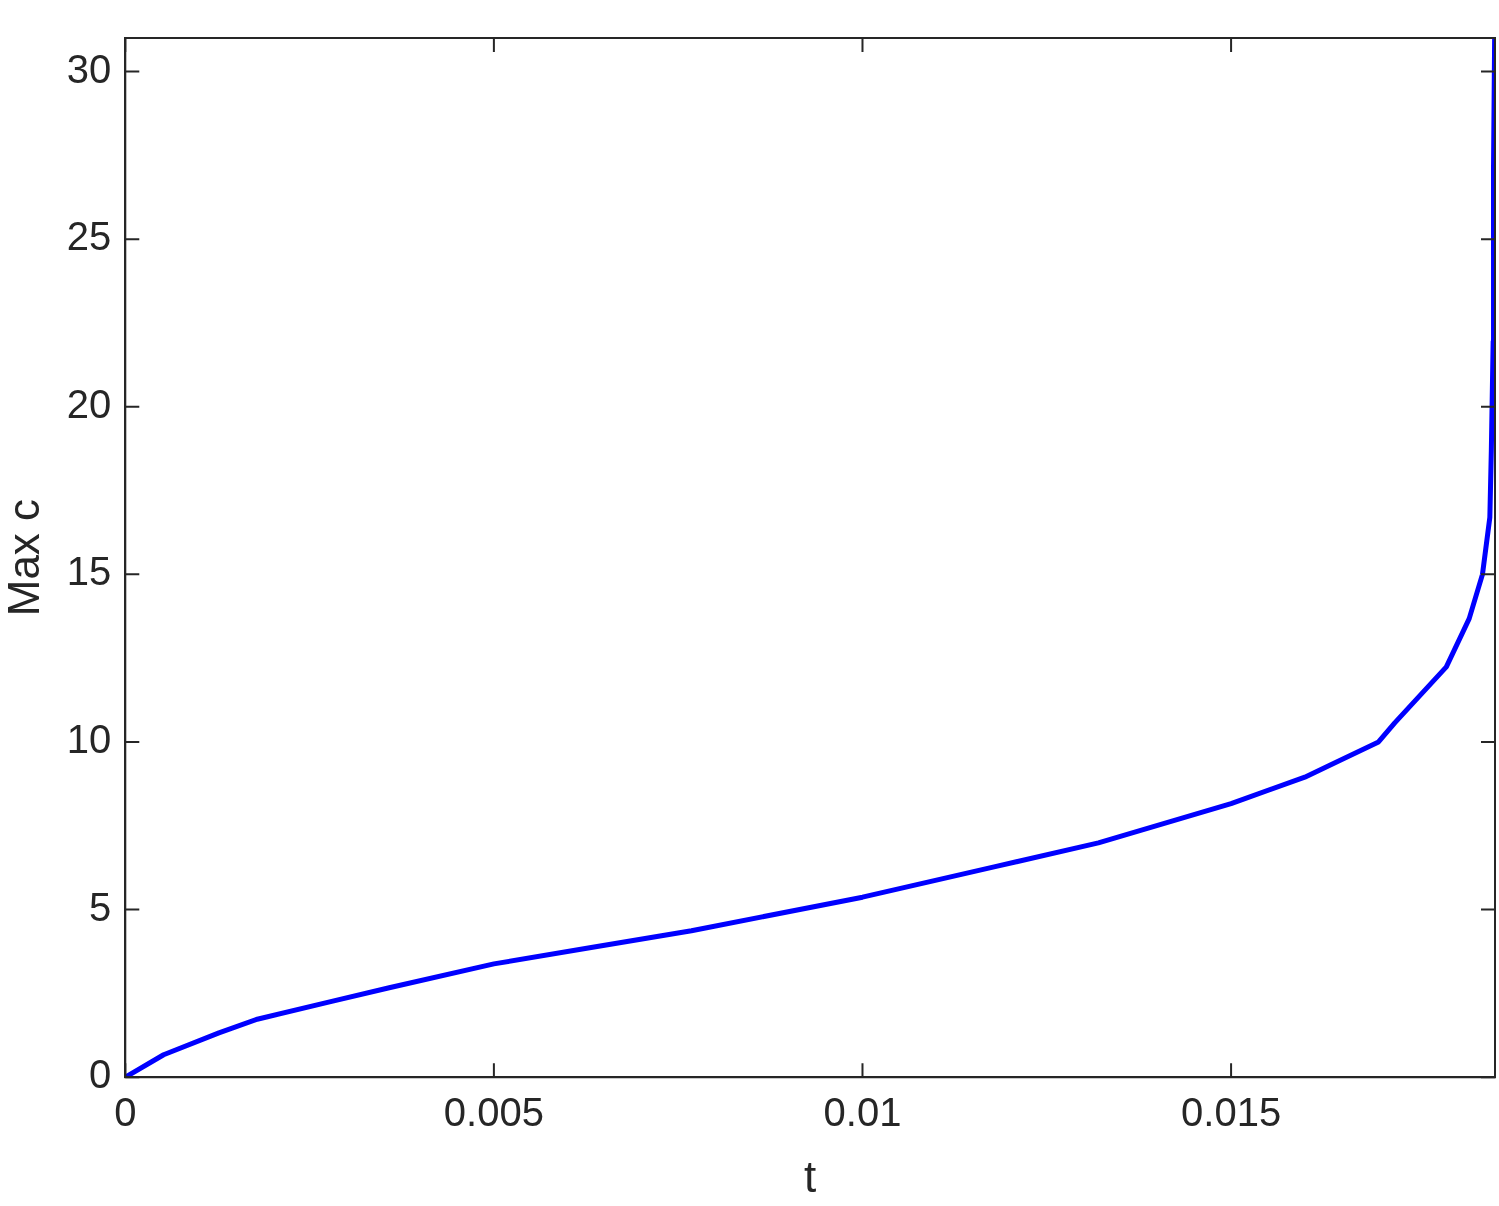 Image resolution: width=1499 pixels, height=1206 pixels. Describe the element at coordinates (862, 1112) in the screenshot. I see `x-tick-label: 0.01` at that location.